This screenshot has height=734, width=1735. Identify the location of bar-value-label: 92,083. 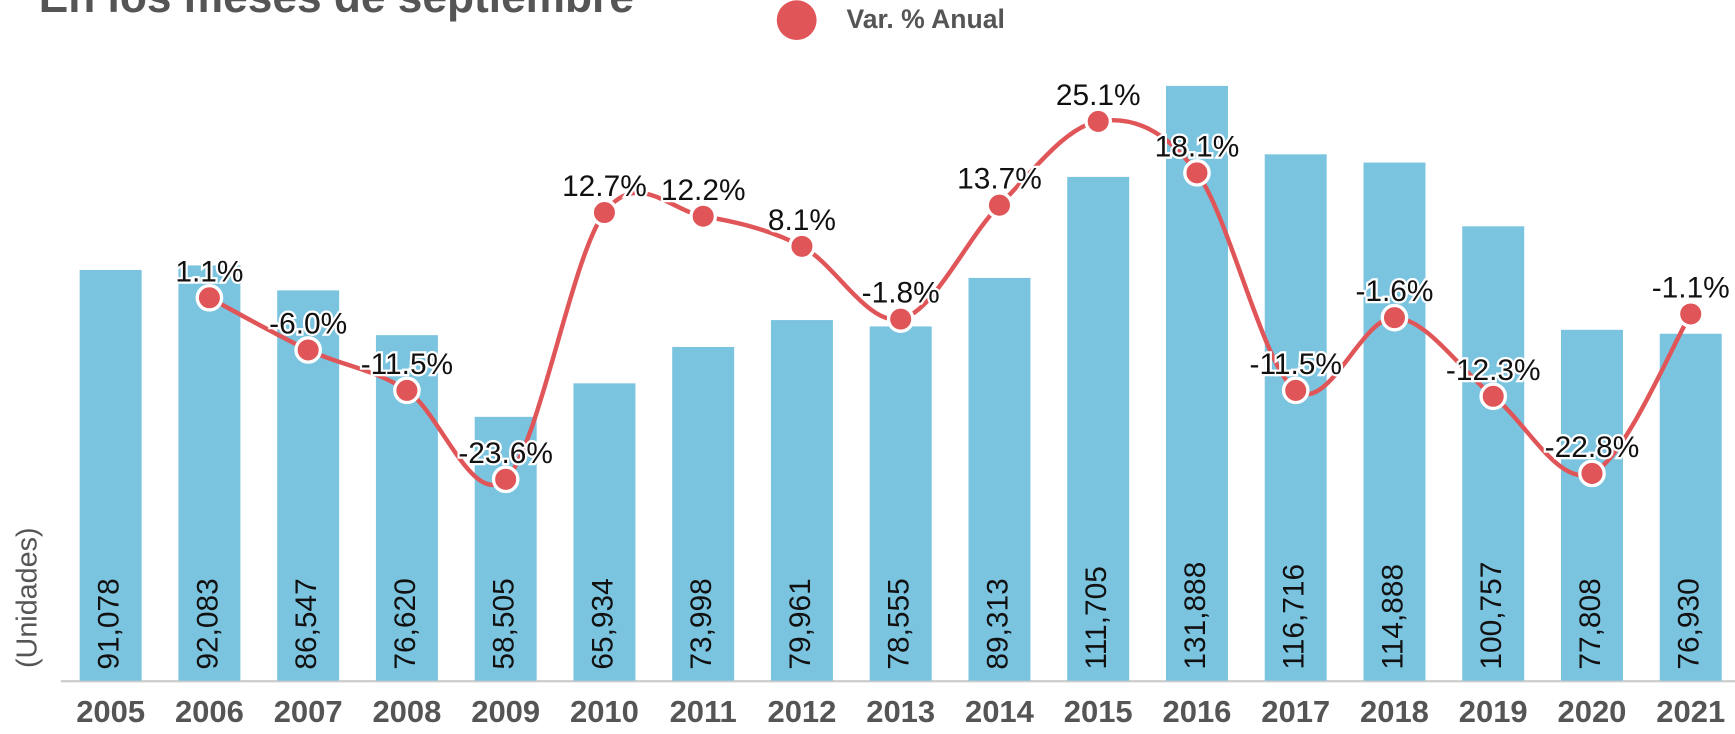
(207, 623).